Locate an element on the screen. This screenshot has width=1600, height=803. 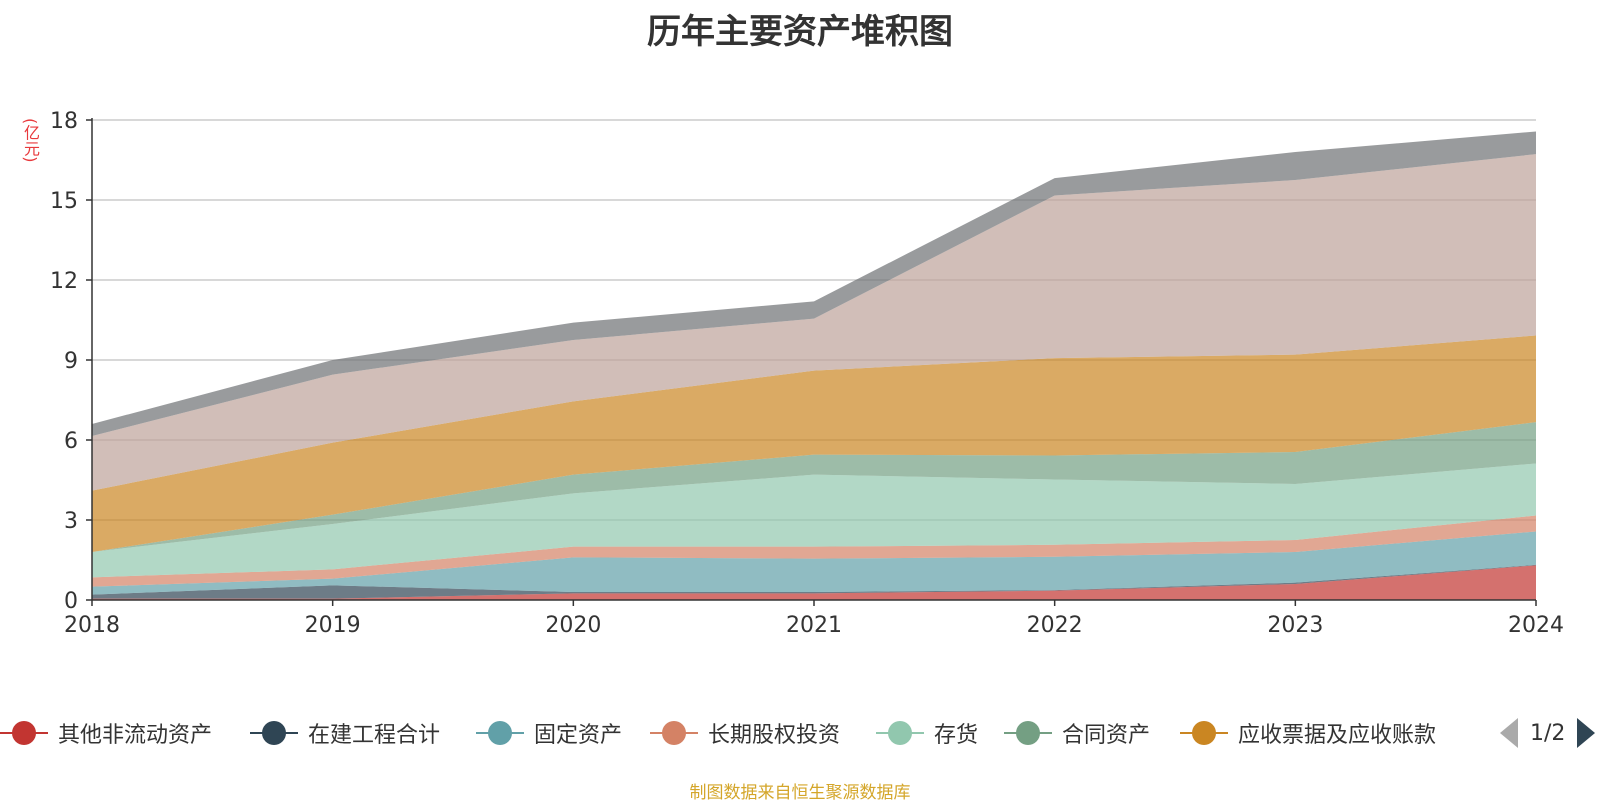
x-tick-label-5: 2023 is located at coordinates (1295, 625).